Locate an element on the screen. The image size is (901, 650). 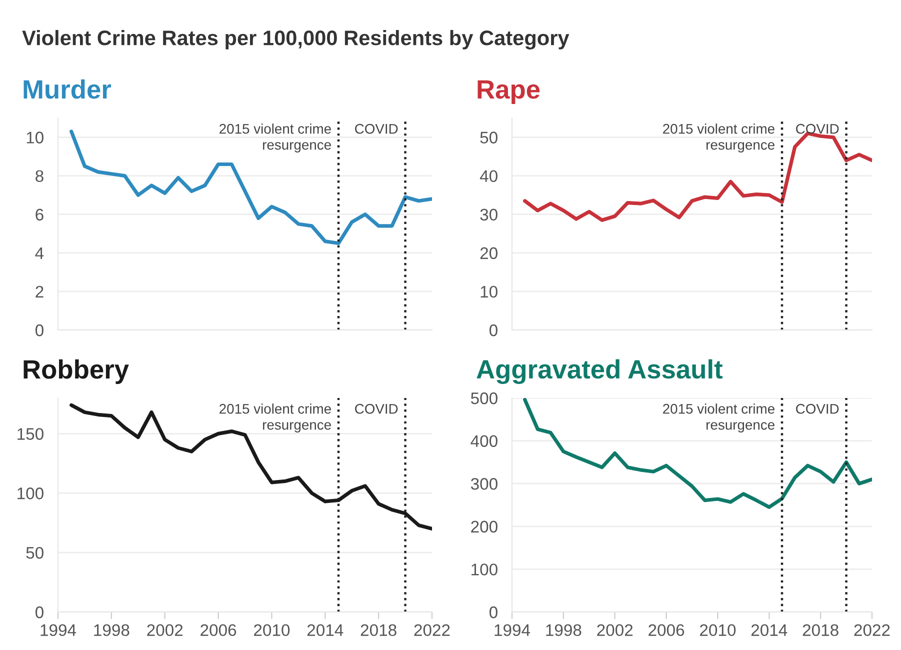
line-series is located at coordinates (697, 453).